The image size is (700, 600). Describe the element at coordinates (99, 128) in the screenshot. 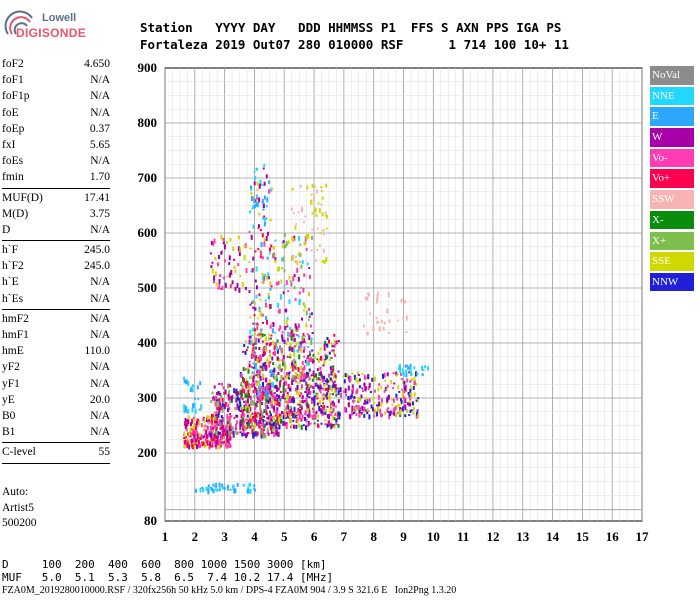

I see `param-value: 0.37` at that location.